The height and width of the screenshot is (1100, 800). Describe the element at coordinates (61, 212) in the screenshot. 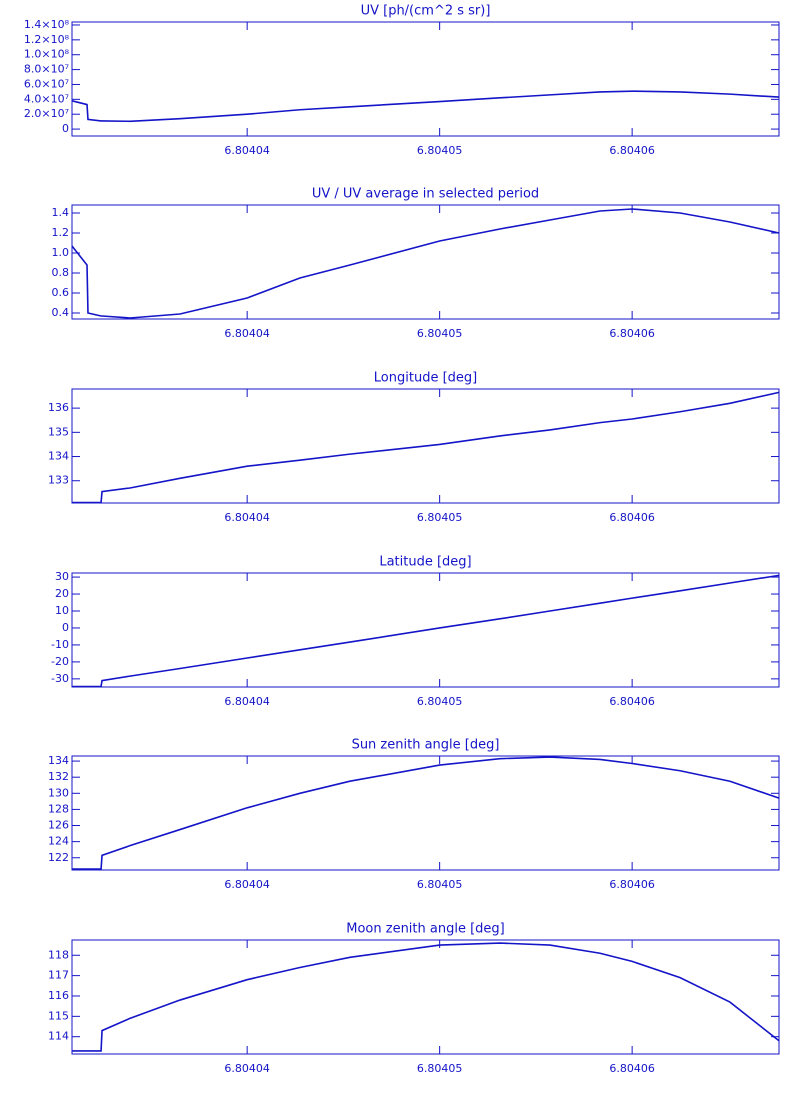

I see `y-tick-label: 1.4` at that location.